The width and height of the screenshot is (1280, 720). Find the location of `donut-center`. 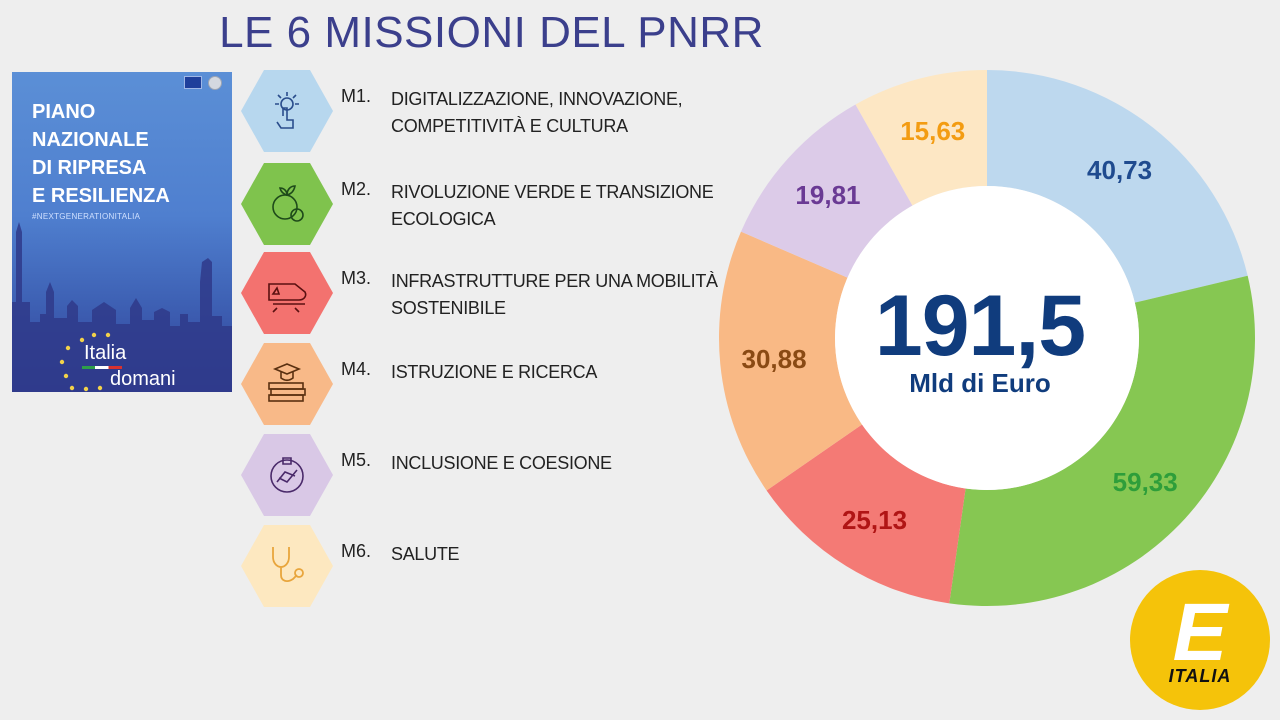

donut-center is located at coordinates (987, 338).